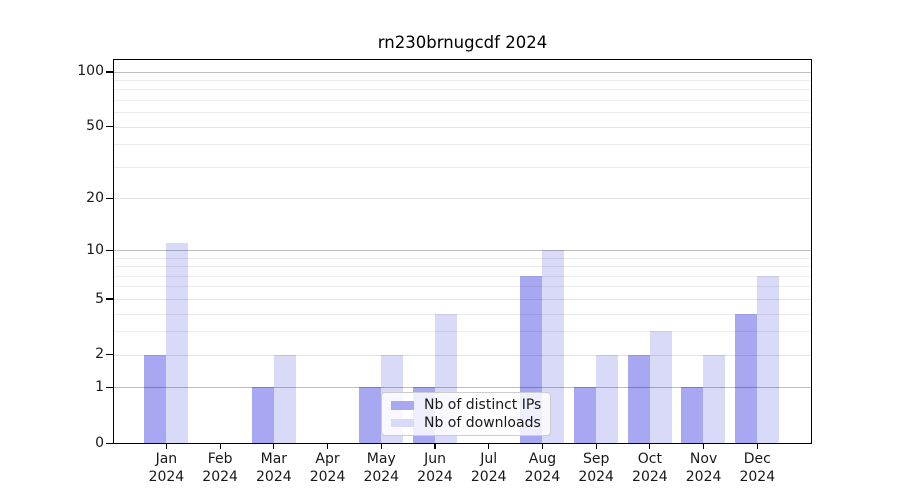 The width and height of the screenshot is (900, 500). What do you see at coordinates (284, 398) in the screenshot?
I see `bar-downloads-mar` at bounding box center [284, 398].